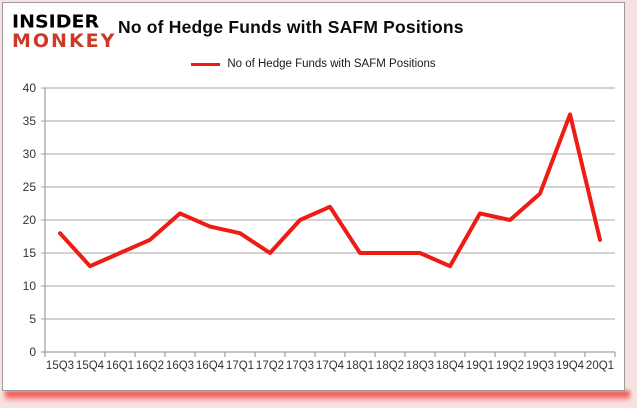 The image size is (637, 408). Describe the element at coordinates (64, 41) in the screenshot. I see `logo-monkey-text: MONKEY` at that location.